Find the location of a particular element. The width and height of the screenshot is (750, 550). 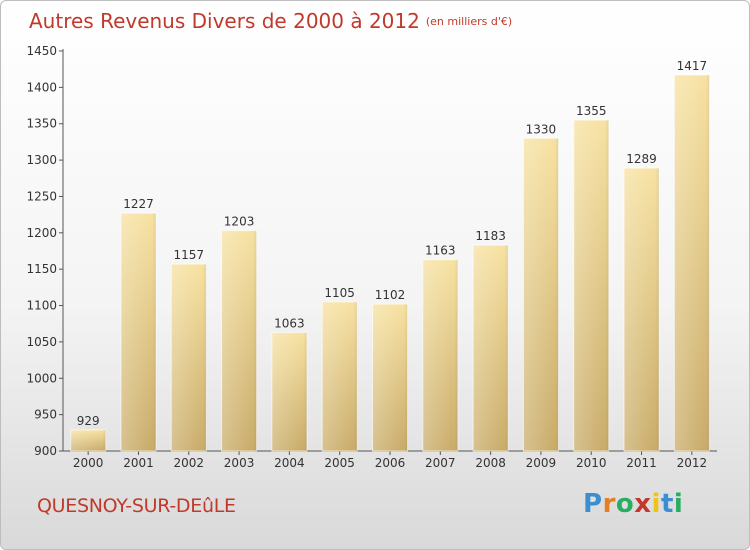

y-tick-label: 1050 is located at coordinates (41, 342).